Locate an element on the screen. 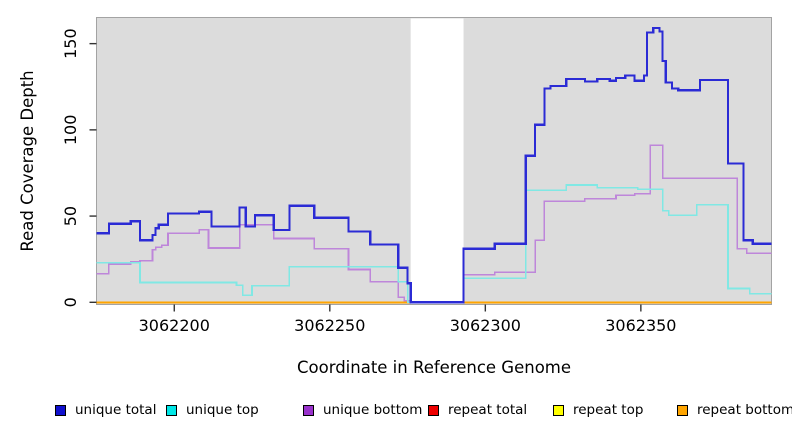 The image size is (792, 432). svg-text: 100 is located at coordinates (70, 130).